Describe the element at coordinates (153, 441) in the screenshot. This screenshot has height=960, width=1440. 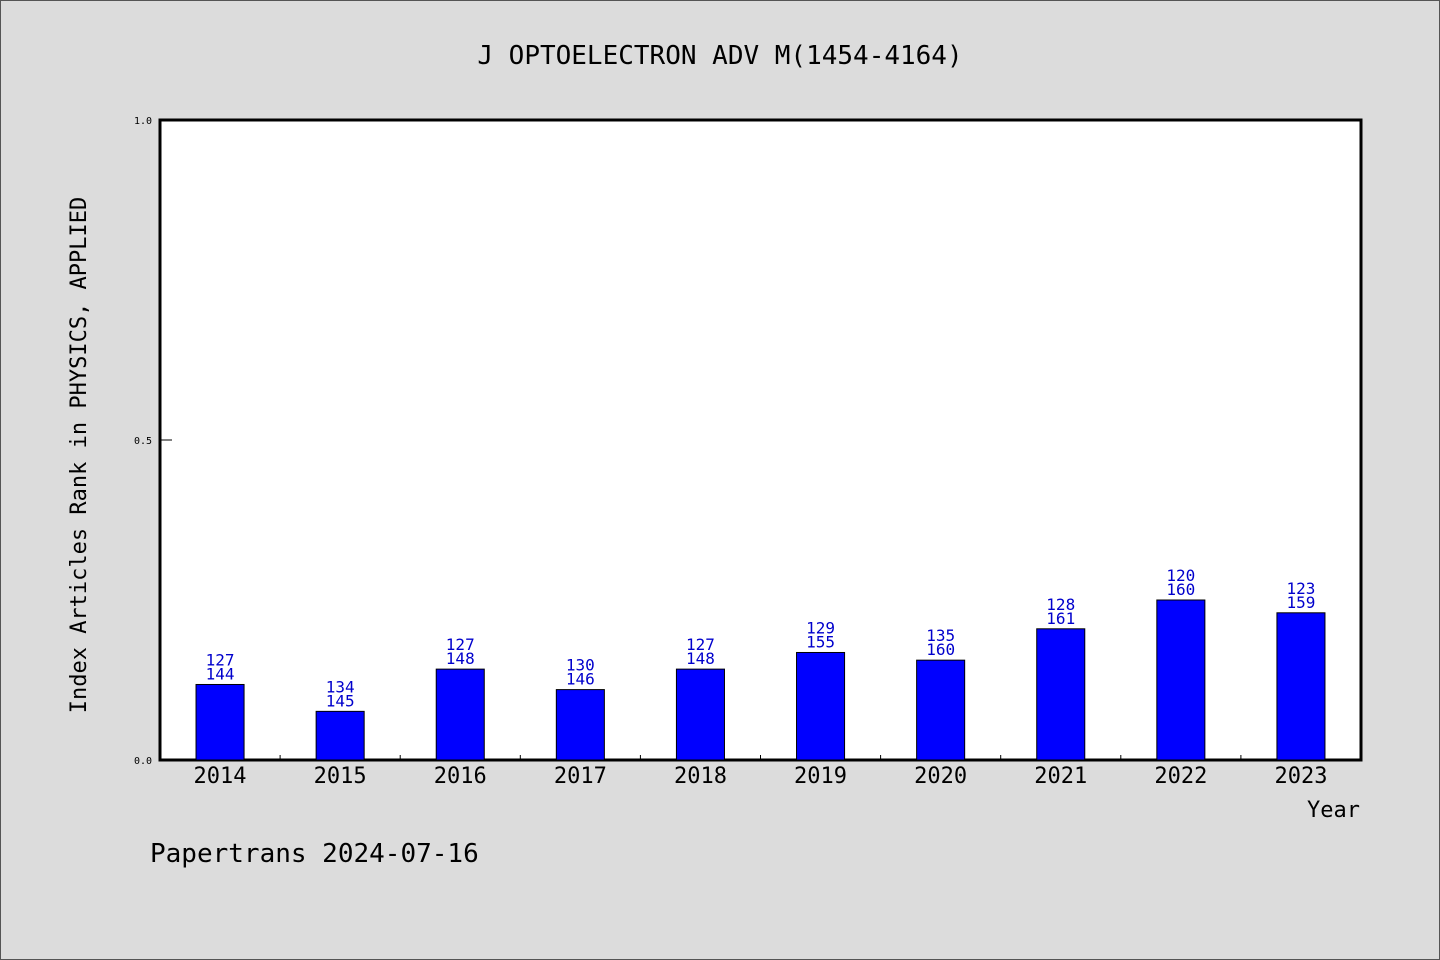
I see `y-axis: 0.0 0.5 1.0` at that location.